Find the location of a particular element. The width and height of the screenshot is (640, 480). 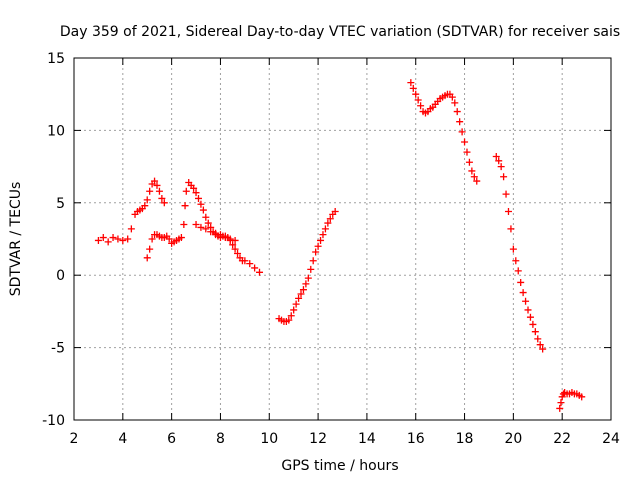

x-tick-label-1: 4 is located at coordinates (122, 439).